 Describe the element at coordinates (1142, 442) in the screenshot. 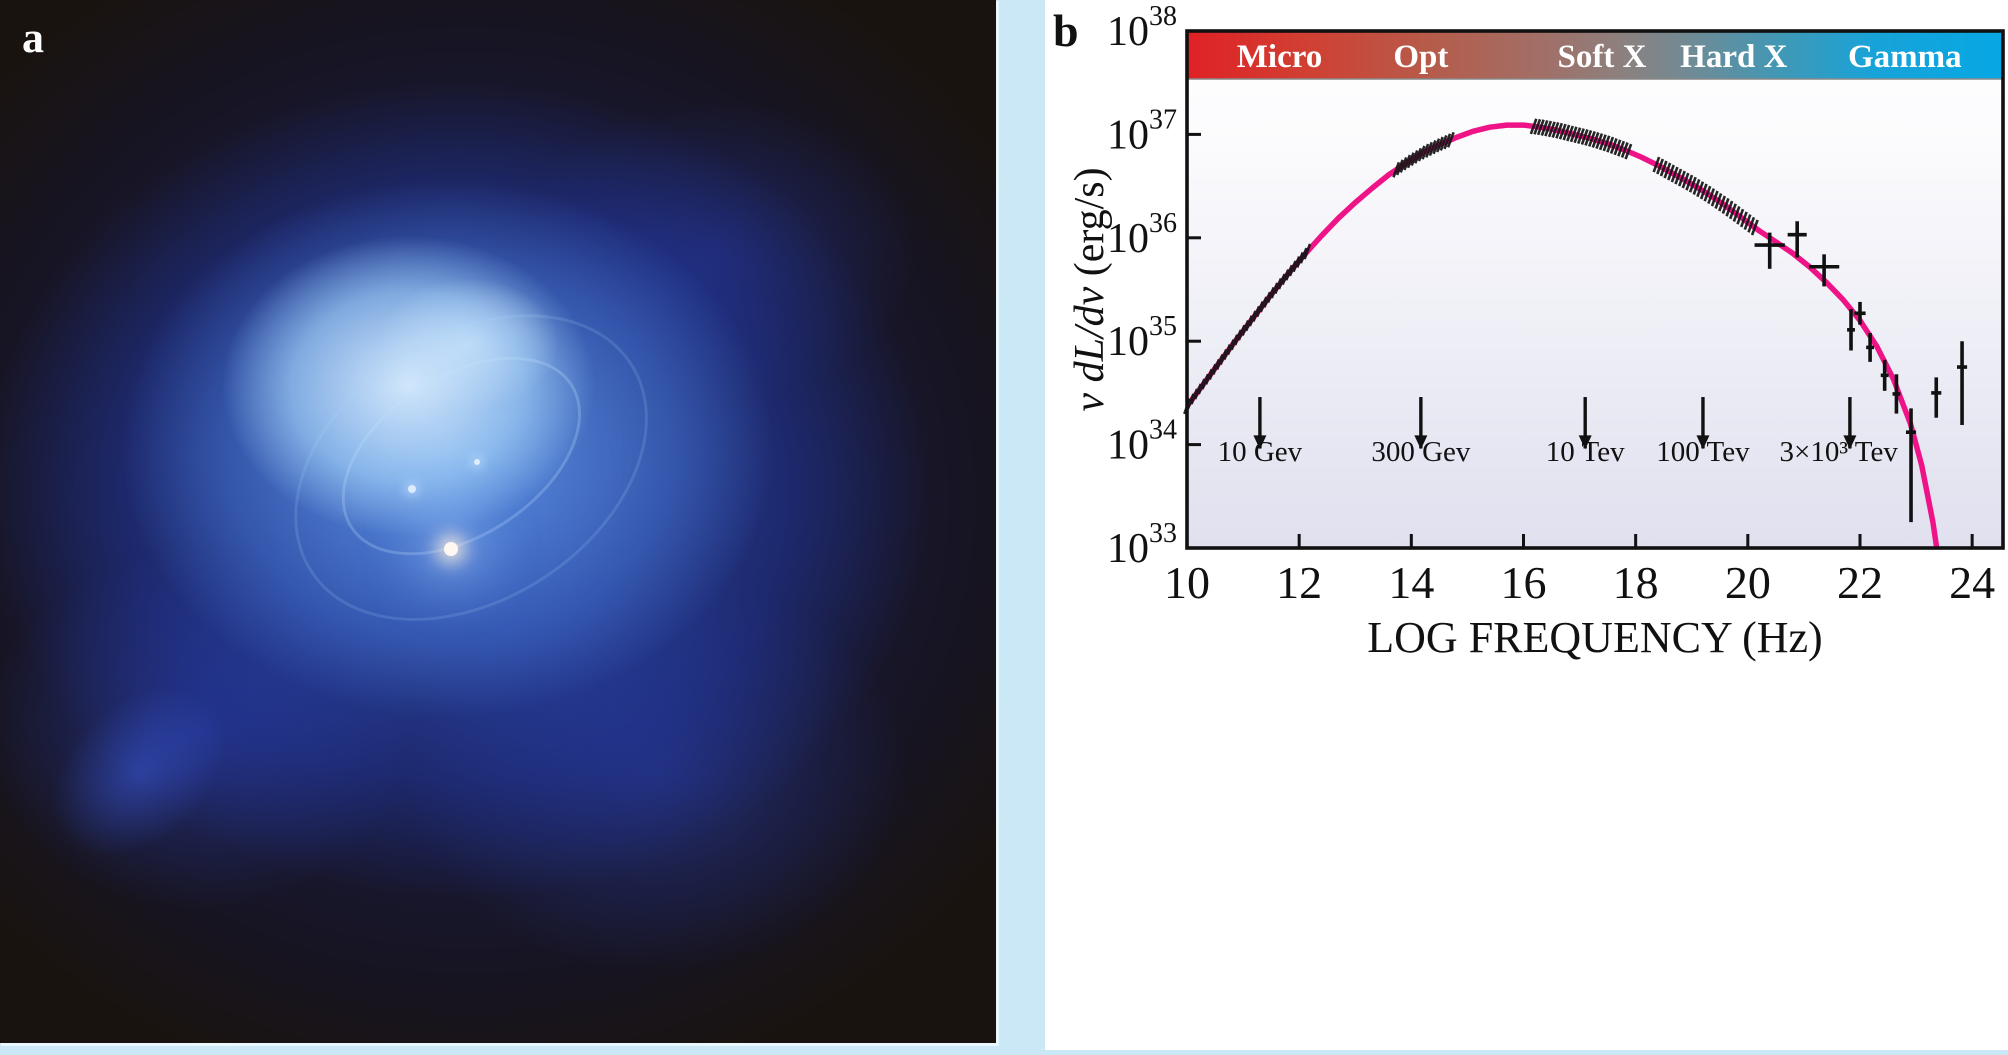

I see `y-tick-label: 1034` at that location.